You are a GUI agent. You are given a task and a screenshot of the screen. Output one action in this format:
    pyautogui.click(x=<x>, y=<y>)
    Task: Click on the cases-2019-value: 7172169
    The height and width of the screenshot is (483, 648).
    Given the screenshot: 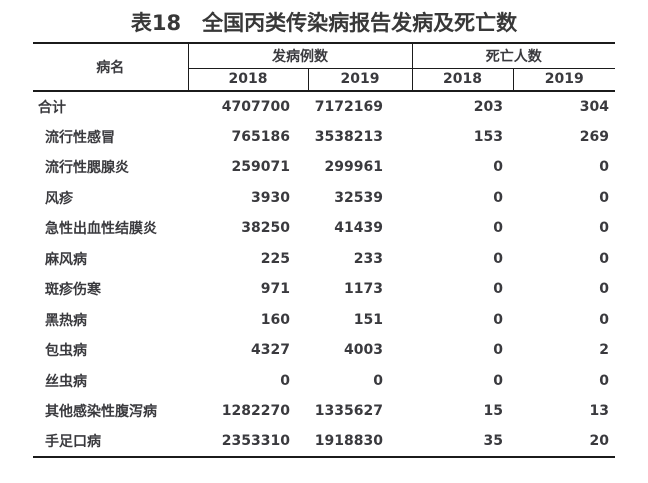 What is the action you would take?
    pyautogui.click(x=348, y=106)
    